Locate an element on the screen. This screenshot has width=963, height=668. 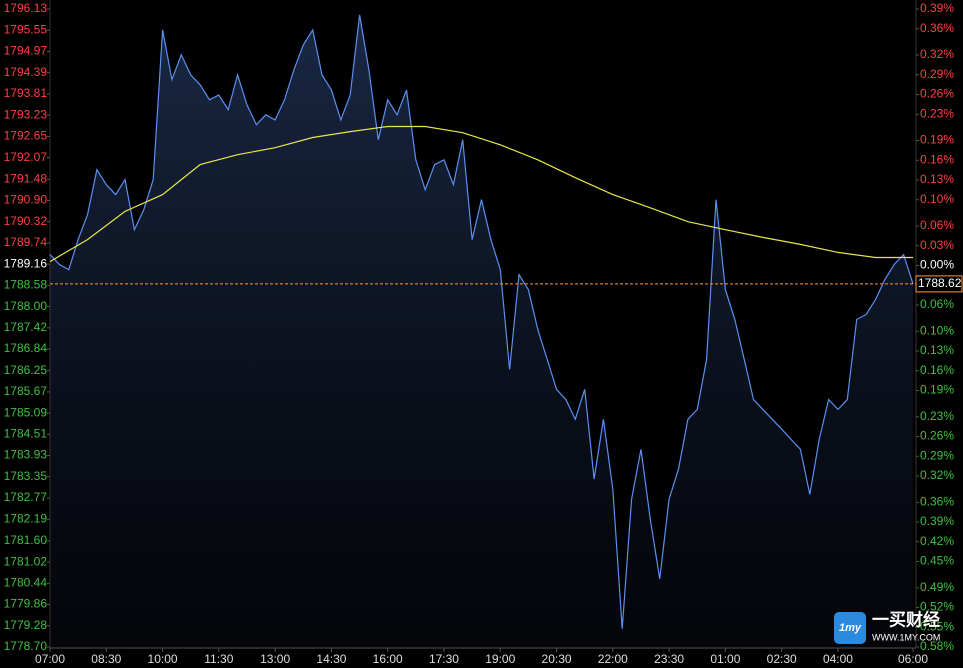
x-tick-label: 14:30 is located at coordinates (331, 659).